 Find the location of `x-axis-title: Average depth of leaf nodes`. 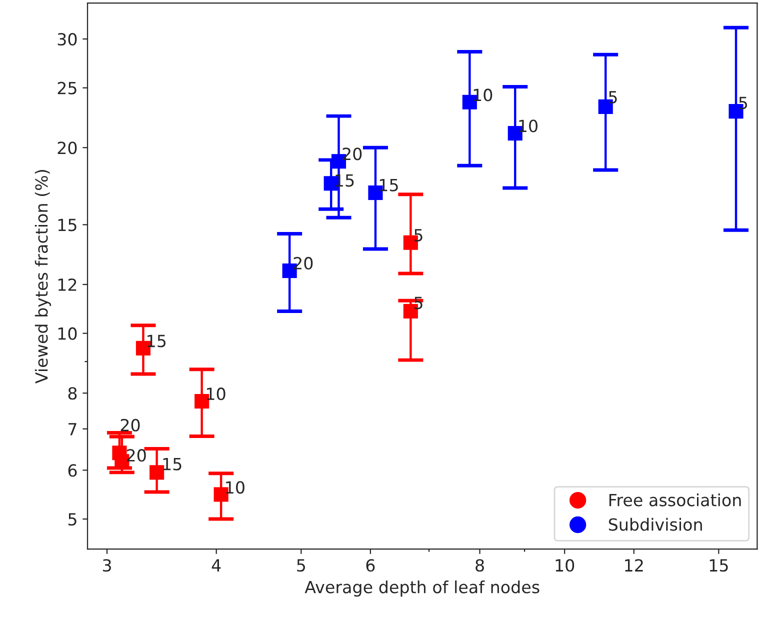

x-axis-title: Average depth of leaf nodes is located at coordinates (422, 588).